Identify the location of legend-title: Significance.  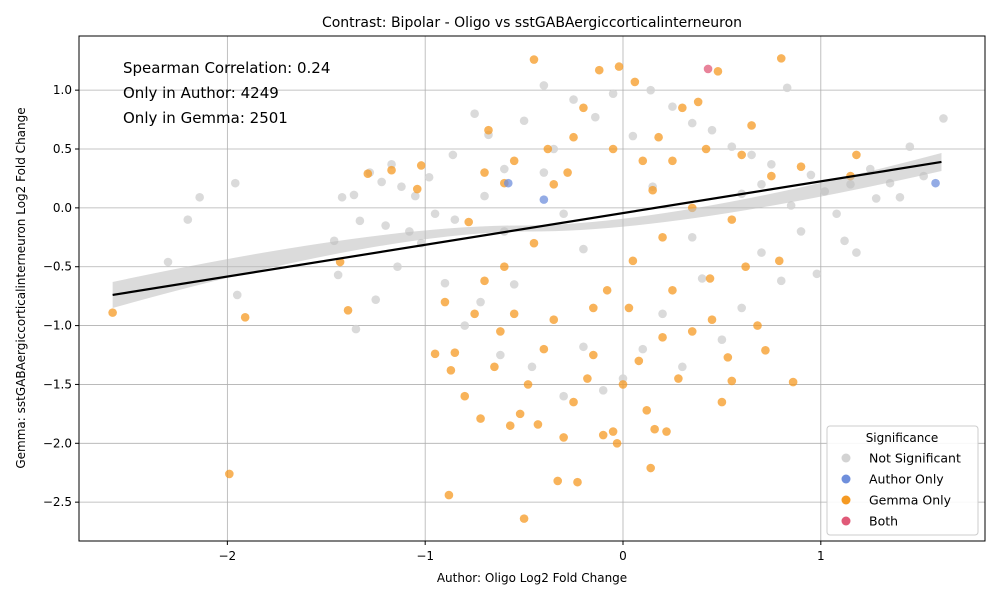
(902, 438).